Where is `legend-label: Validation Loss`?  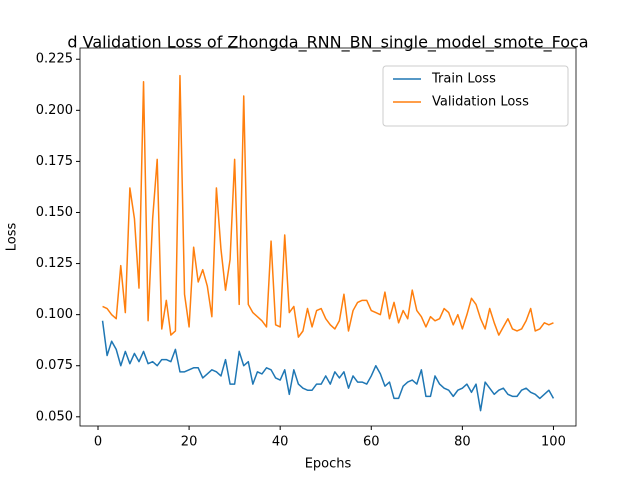 legend-label: Validation Loss is located at coordinates (480, 102).